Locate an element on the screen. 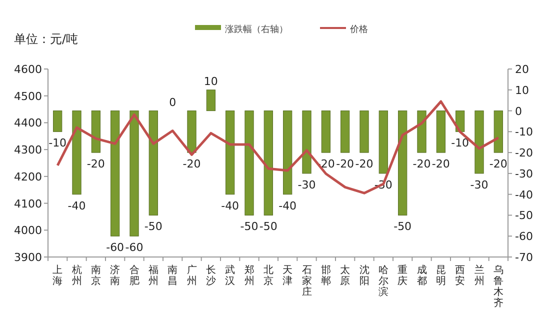  x-tick-label: 南京 is located at coordinates (95, 275).